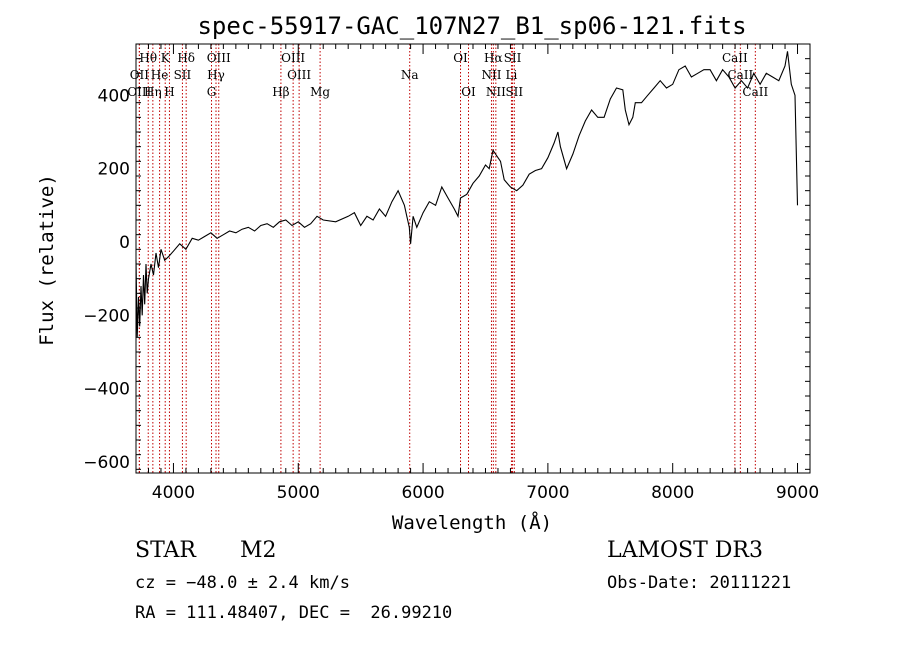  I want to click on y-tick-label: −600, so click(106, 463).